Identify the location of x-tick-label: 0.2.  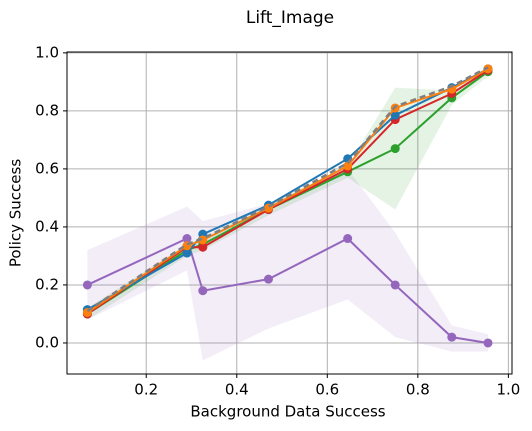
(146, 390).